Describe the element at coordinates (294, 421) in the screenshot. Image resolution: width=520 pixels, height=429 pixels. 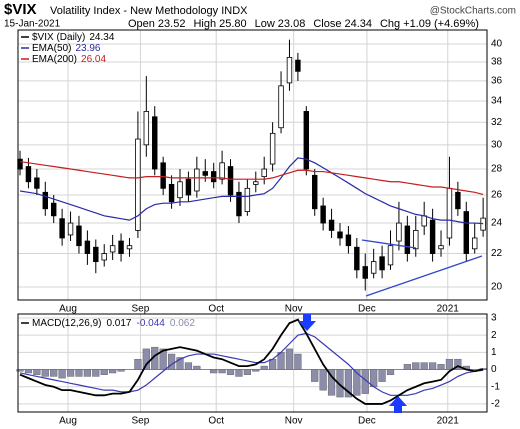
I see `x-tick-label: Nov` at that location.